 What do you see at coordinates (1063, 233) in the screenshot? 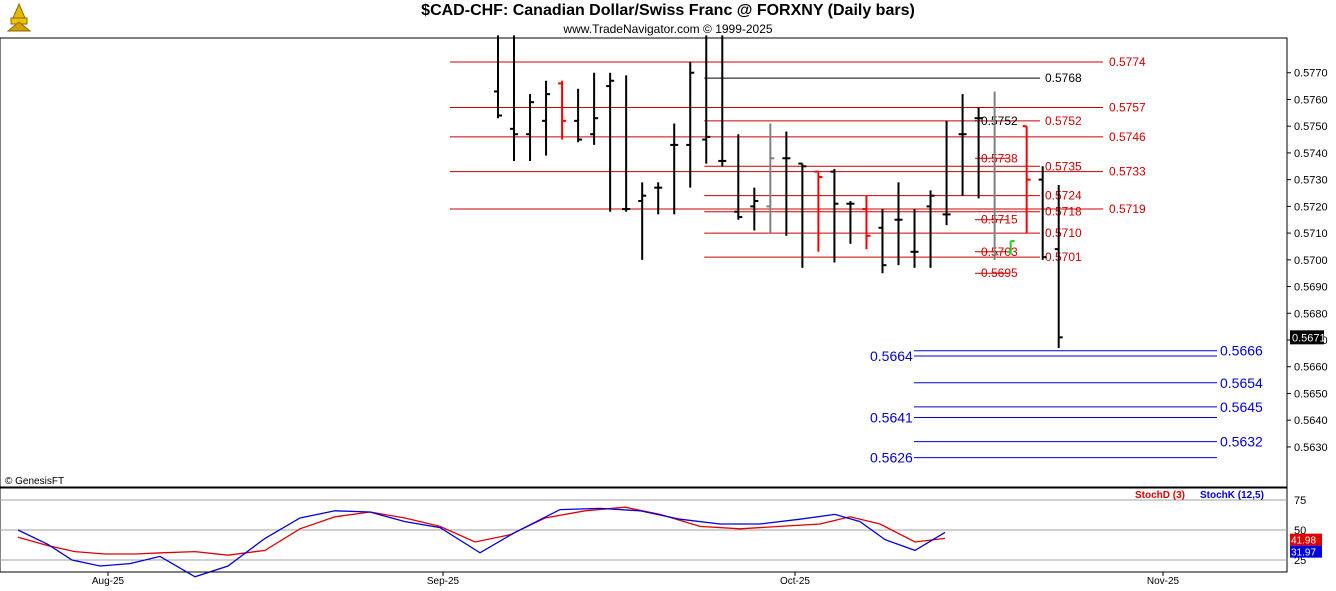
I see `level-label: 0.5710` at bounding box center [1063, 233].